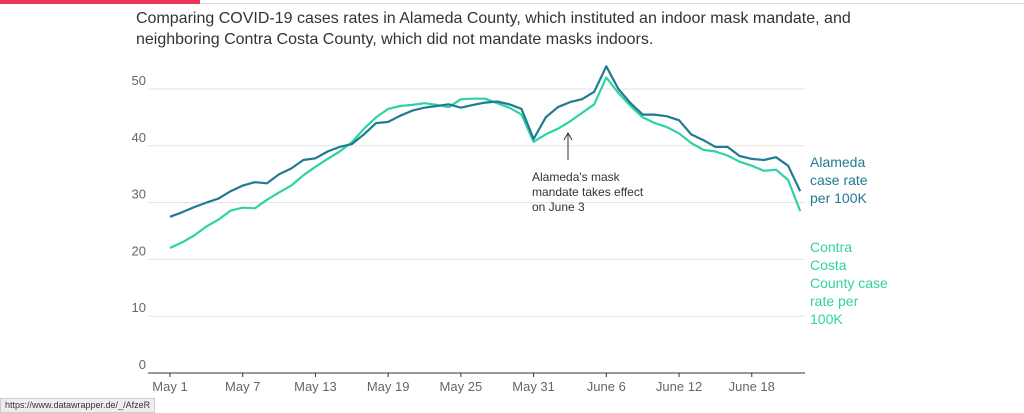 The height and width of the screenshot is (413, 1024). What do you see at coordinates (839, 180) in the screenshot?
I see `series-label: Alameda case rate per 100K` at bounding box center [839, 180].